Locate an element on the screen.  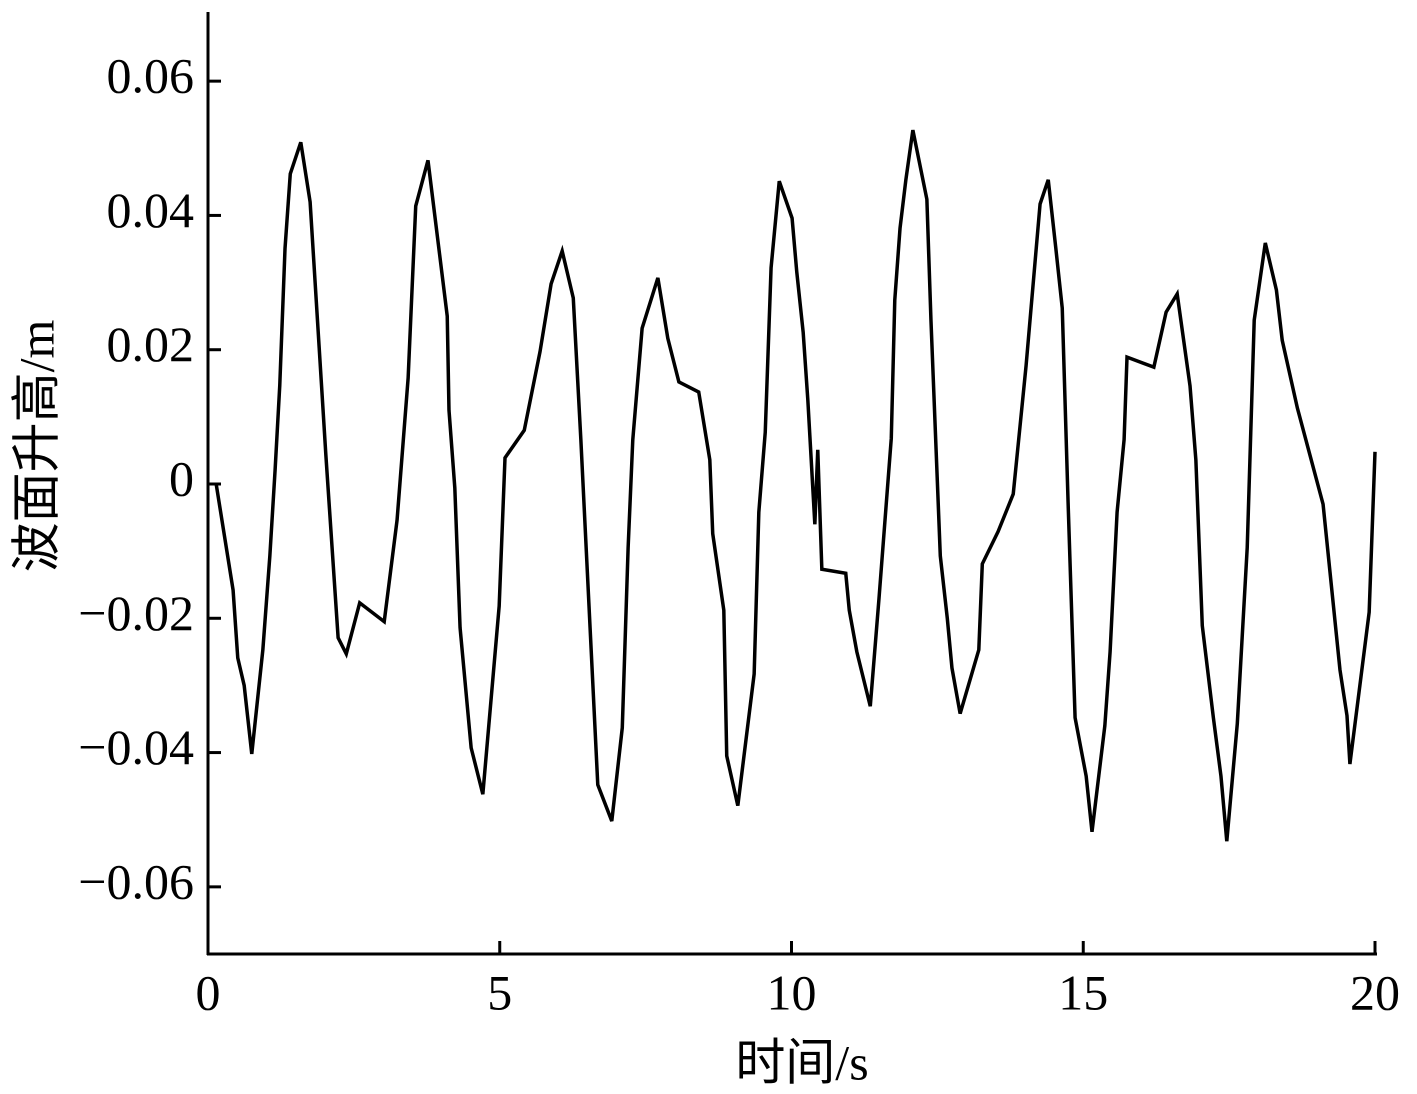
y-tick-label: −0.02 is located at coordinates (136, 613).